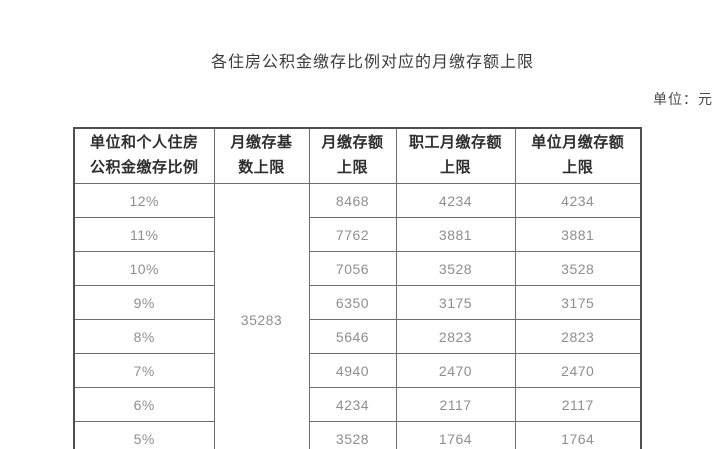 The image size is (721, 449). Describe the element at coordinates (578, 200) in the screenshot. I see `cell-employer-limit: 4234` at that location.